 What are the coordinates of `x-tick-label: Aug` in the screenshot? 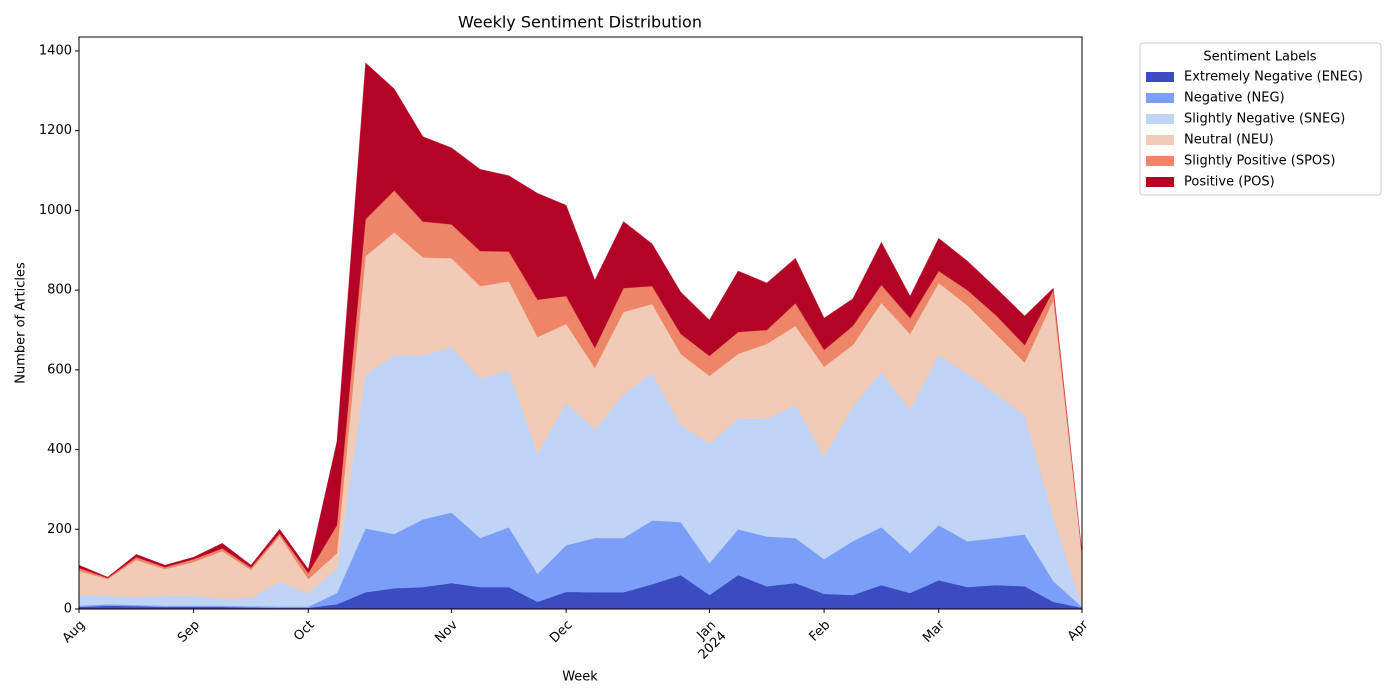 It's located at (74, 632).